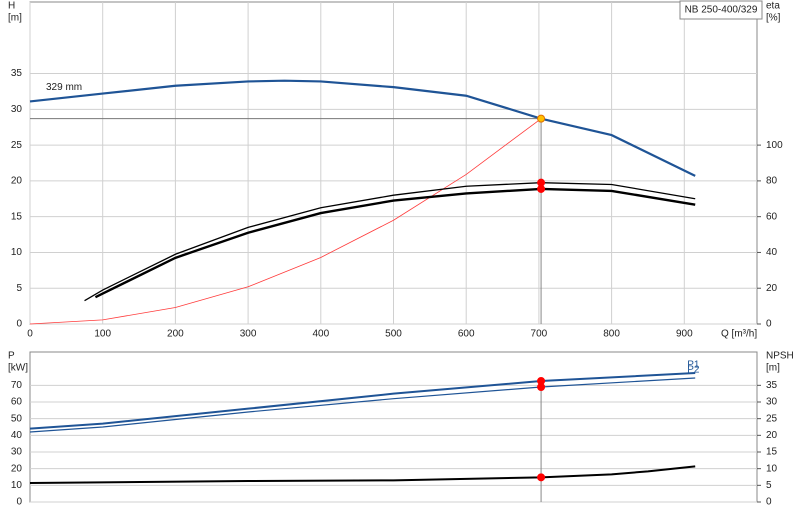 The width and height of the screenshot is (800, 525). What do you see at coordinates (772, 402) in the screenshot?
I see `y2-tick-label: 30` at bounding box center [772, 402].